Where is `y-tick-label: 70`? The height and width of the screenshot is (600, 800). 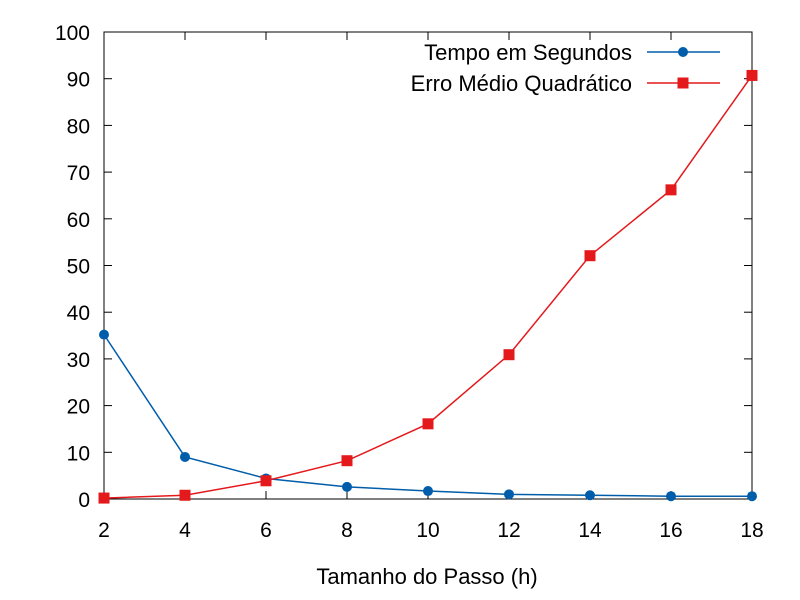
y-tick-label: 70 is located at coordinates (78, 173).